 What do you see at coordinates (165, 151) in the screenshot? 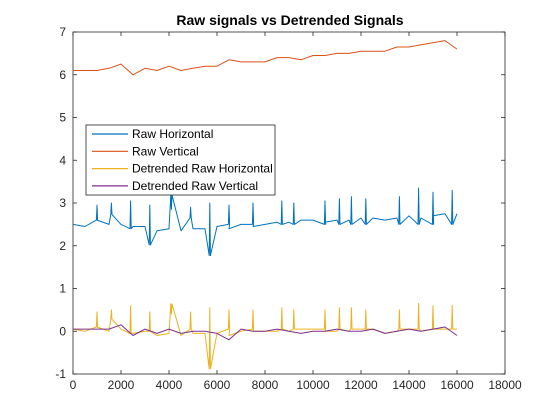
I see `legend-entry-2: Raw Vertical` at bounding box center [165, 151].